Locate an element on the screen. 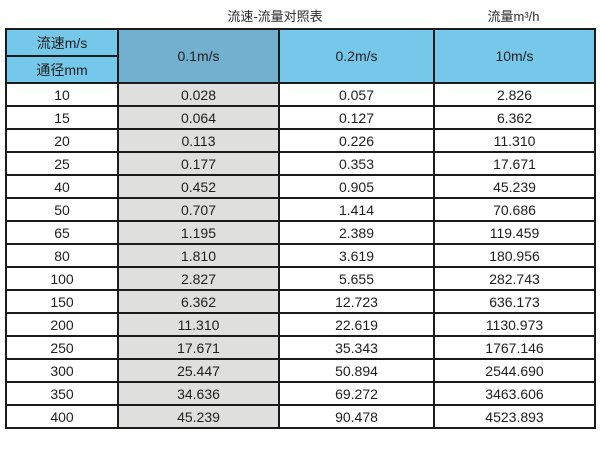  header-row-bottom: 通径mm is located at coordinates (300, 69).